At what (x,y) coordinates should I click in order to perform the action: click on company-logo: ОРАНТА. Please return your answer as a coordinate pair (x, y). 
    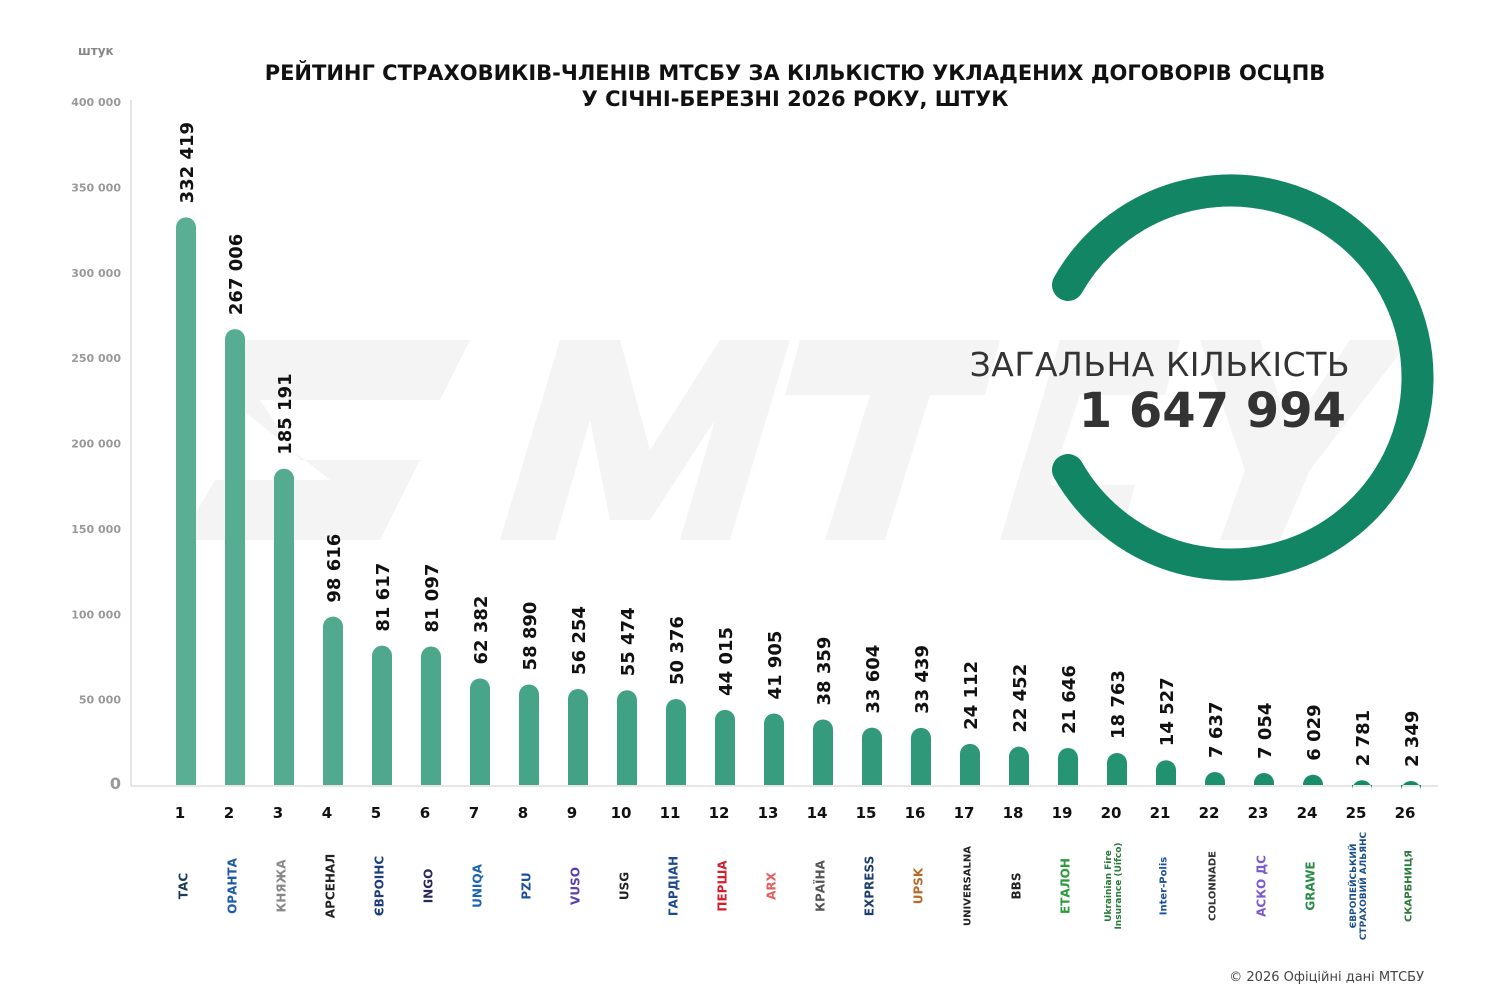
    Looking at the image, I should click on (232, 886).